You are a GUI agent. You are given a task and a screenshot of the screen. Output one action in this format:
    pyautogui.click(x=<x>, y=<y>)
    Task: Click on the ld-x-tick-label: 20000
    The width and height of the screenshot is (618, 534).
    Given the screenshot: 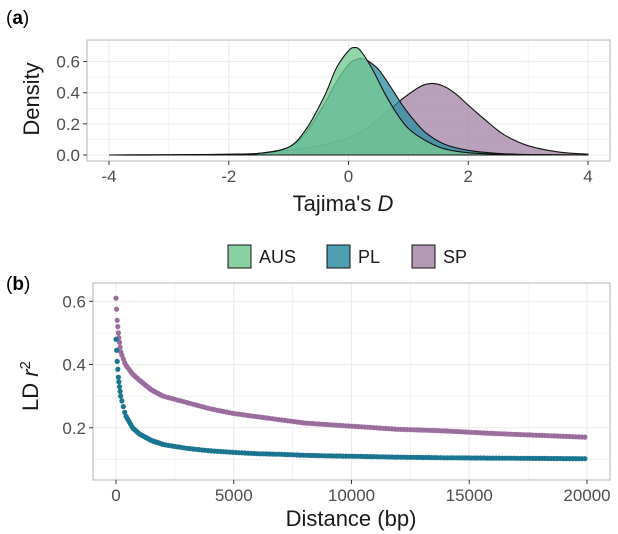 What is the action you would take?
    pyautogui.click(x=586, y=495)
    